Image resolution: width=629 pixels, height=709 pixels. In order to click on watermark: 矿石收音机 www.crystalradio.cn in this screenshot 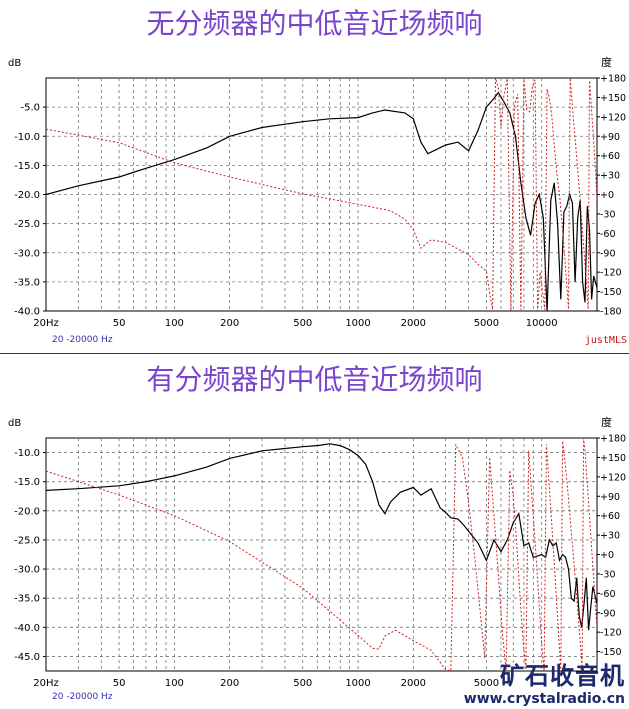, I will do `click(544, 681)`.